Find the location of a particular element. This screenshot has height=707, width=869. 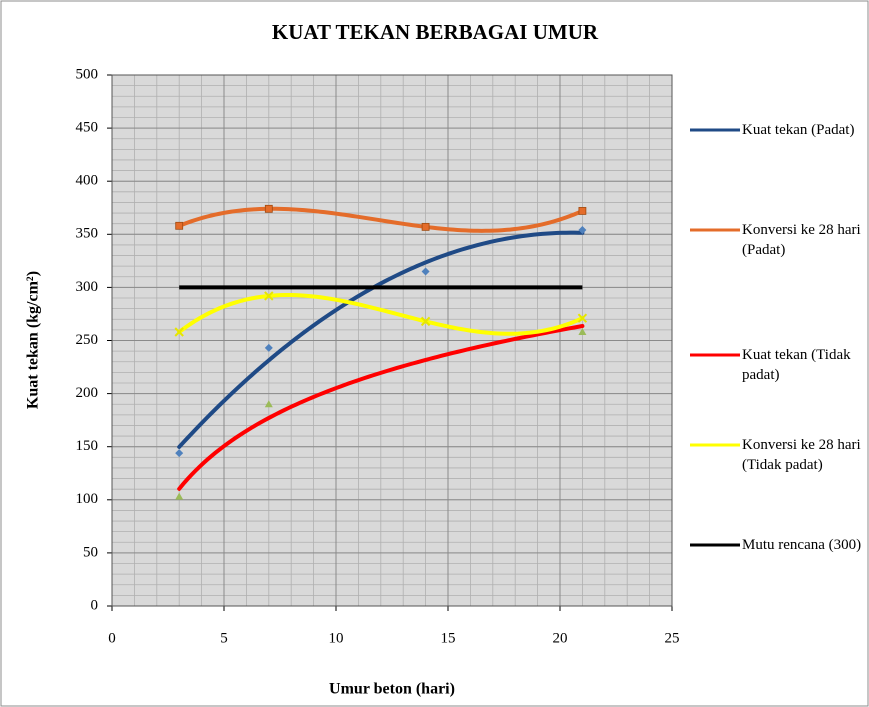

y-tick-label: 350 is located at coordinates (87, 234).